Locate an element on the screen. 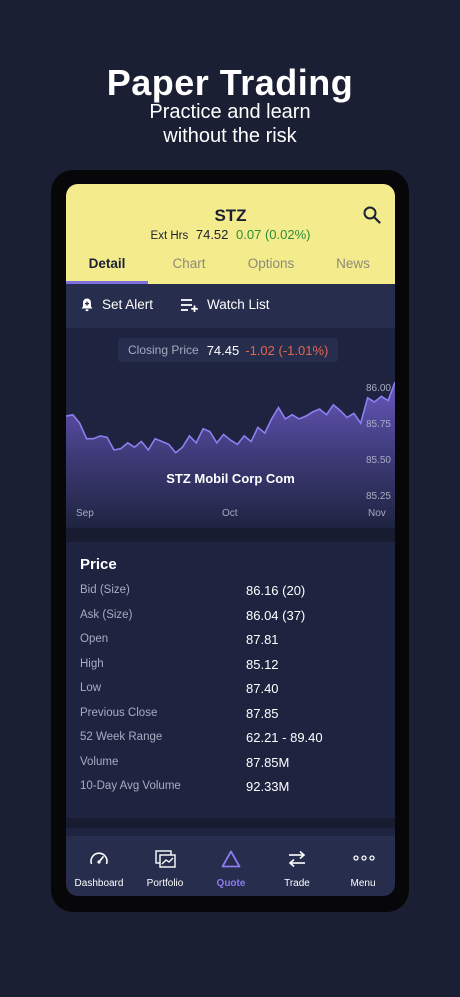 This screenshot has width=460, height=997. tab-detail: Detail is located at coordinates (107, 263).